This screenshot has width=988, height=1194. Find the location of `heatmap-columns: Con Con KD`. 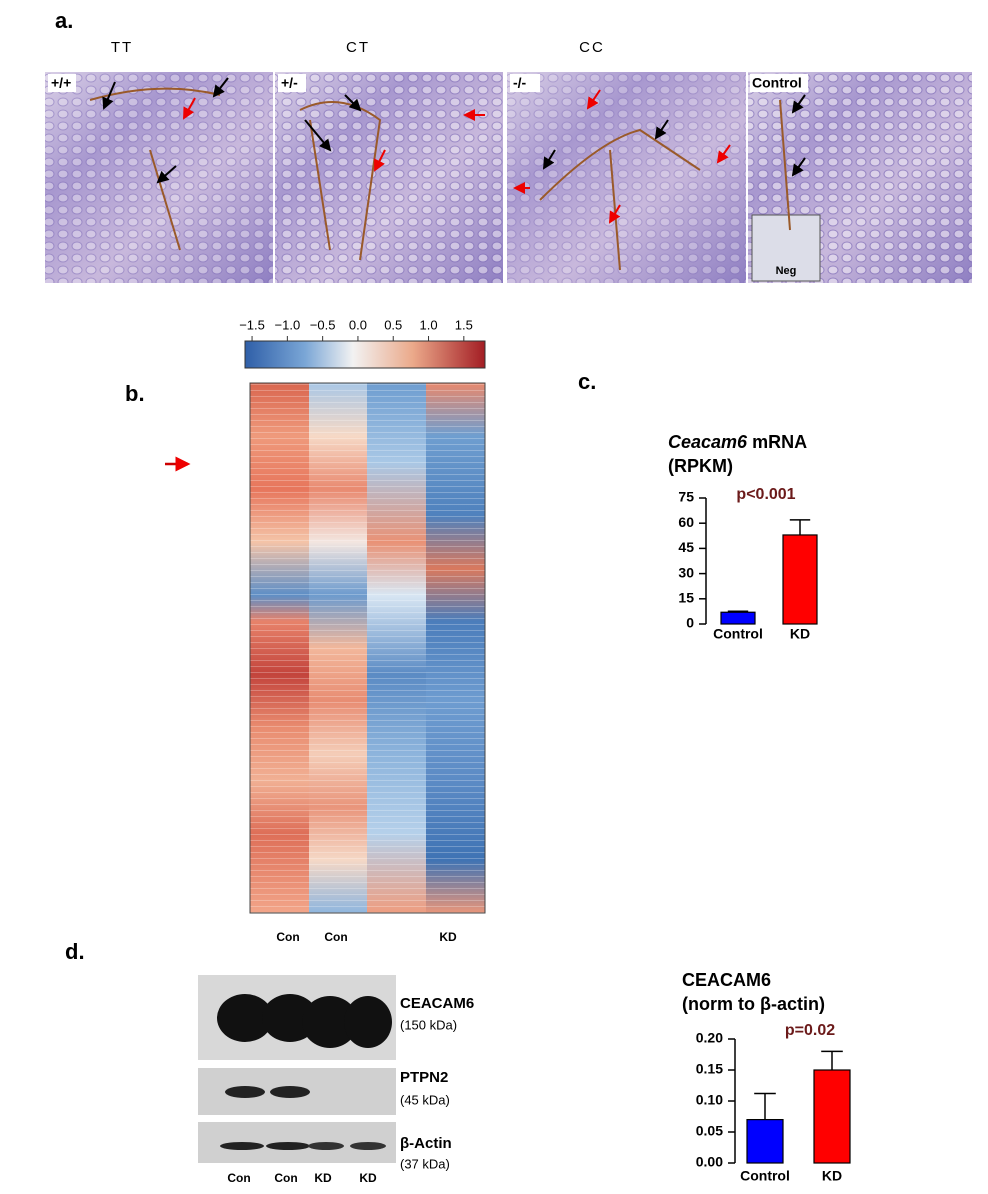

heatmap-columns: Con Con KD is located at coordinates (366, 937).